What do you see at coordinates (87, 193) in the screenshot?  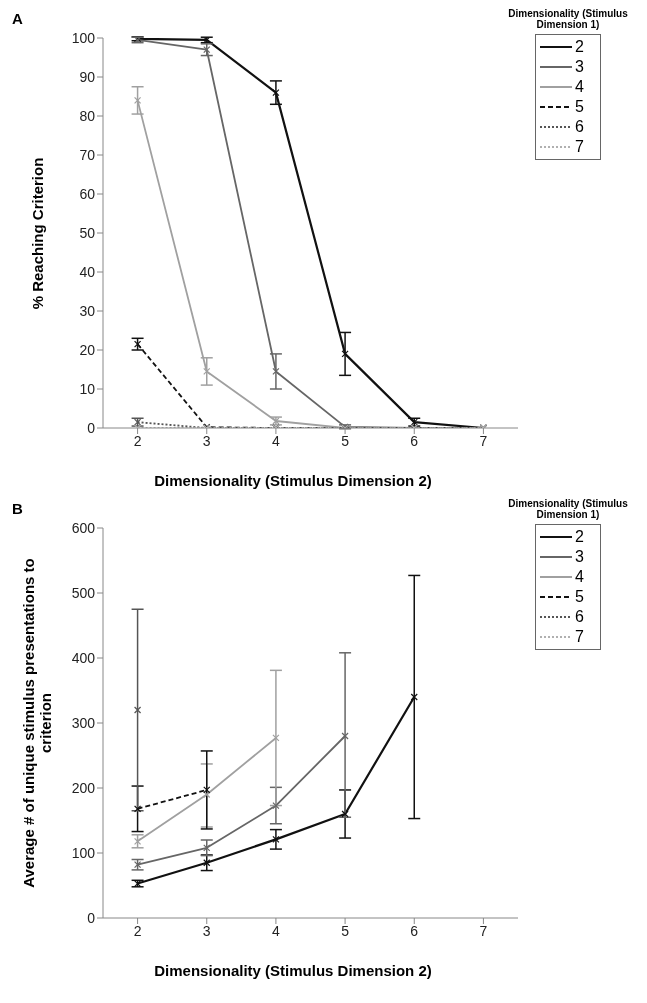 I see `y-tick-label: 60` at bounding box center [87, 193].